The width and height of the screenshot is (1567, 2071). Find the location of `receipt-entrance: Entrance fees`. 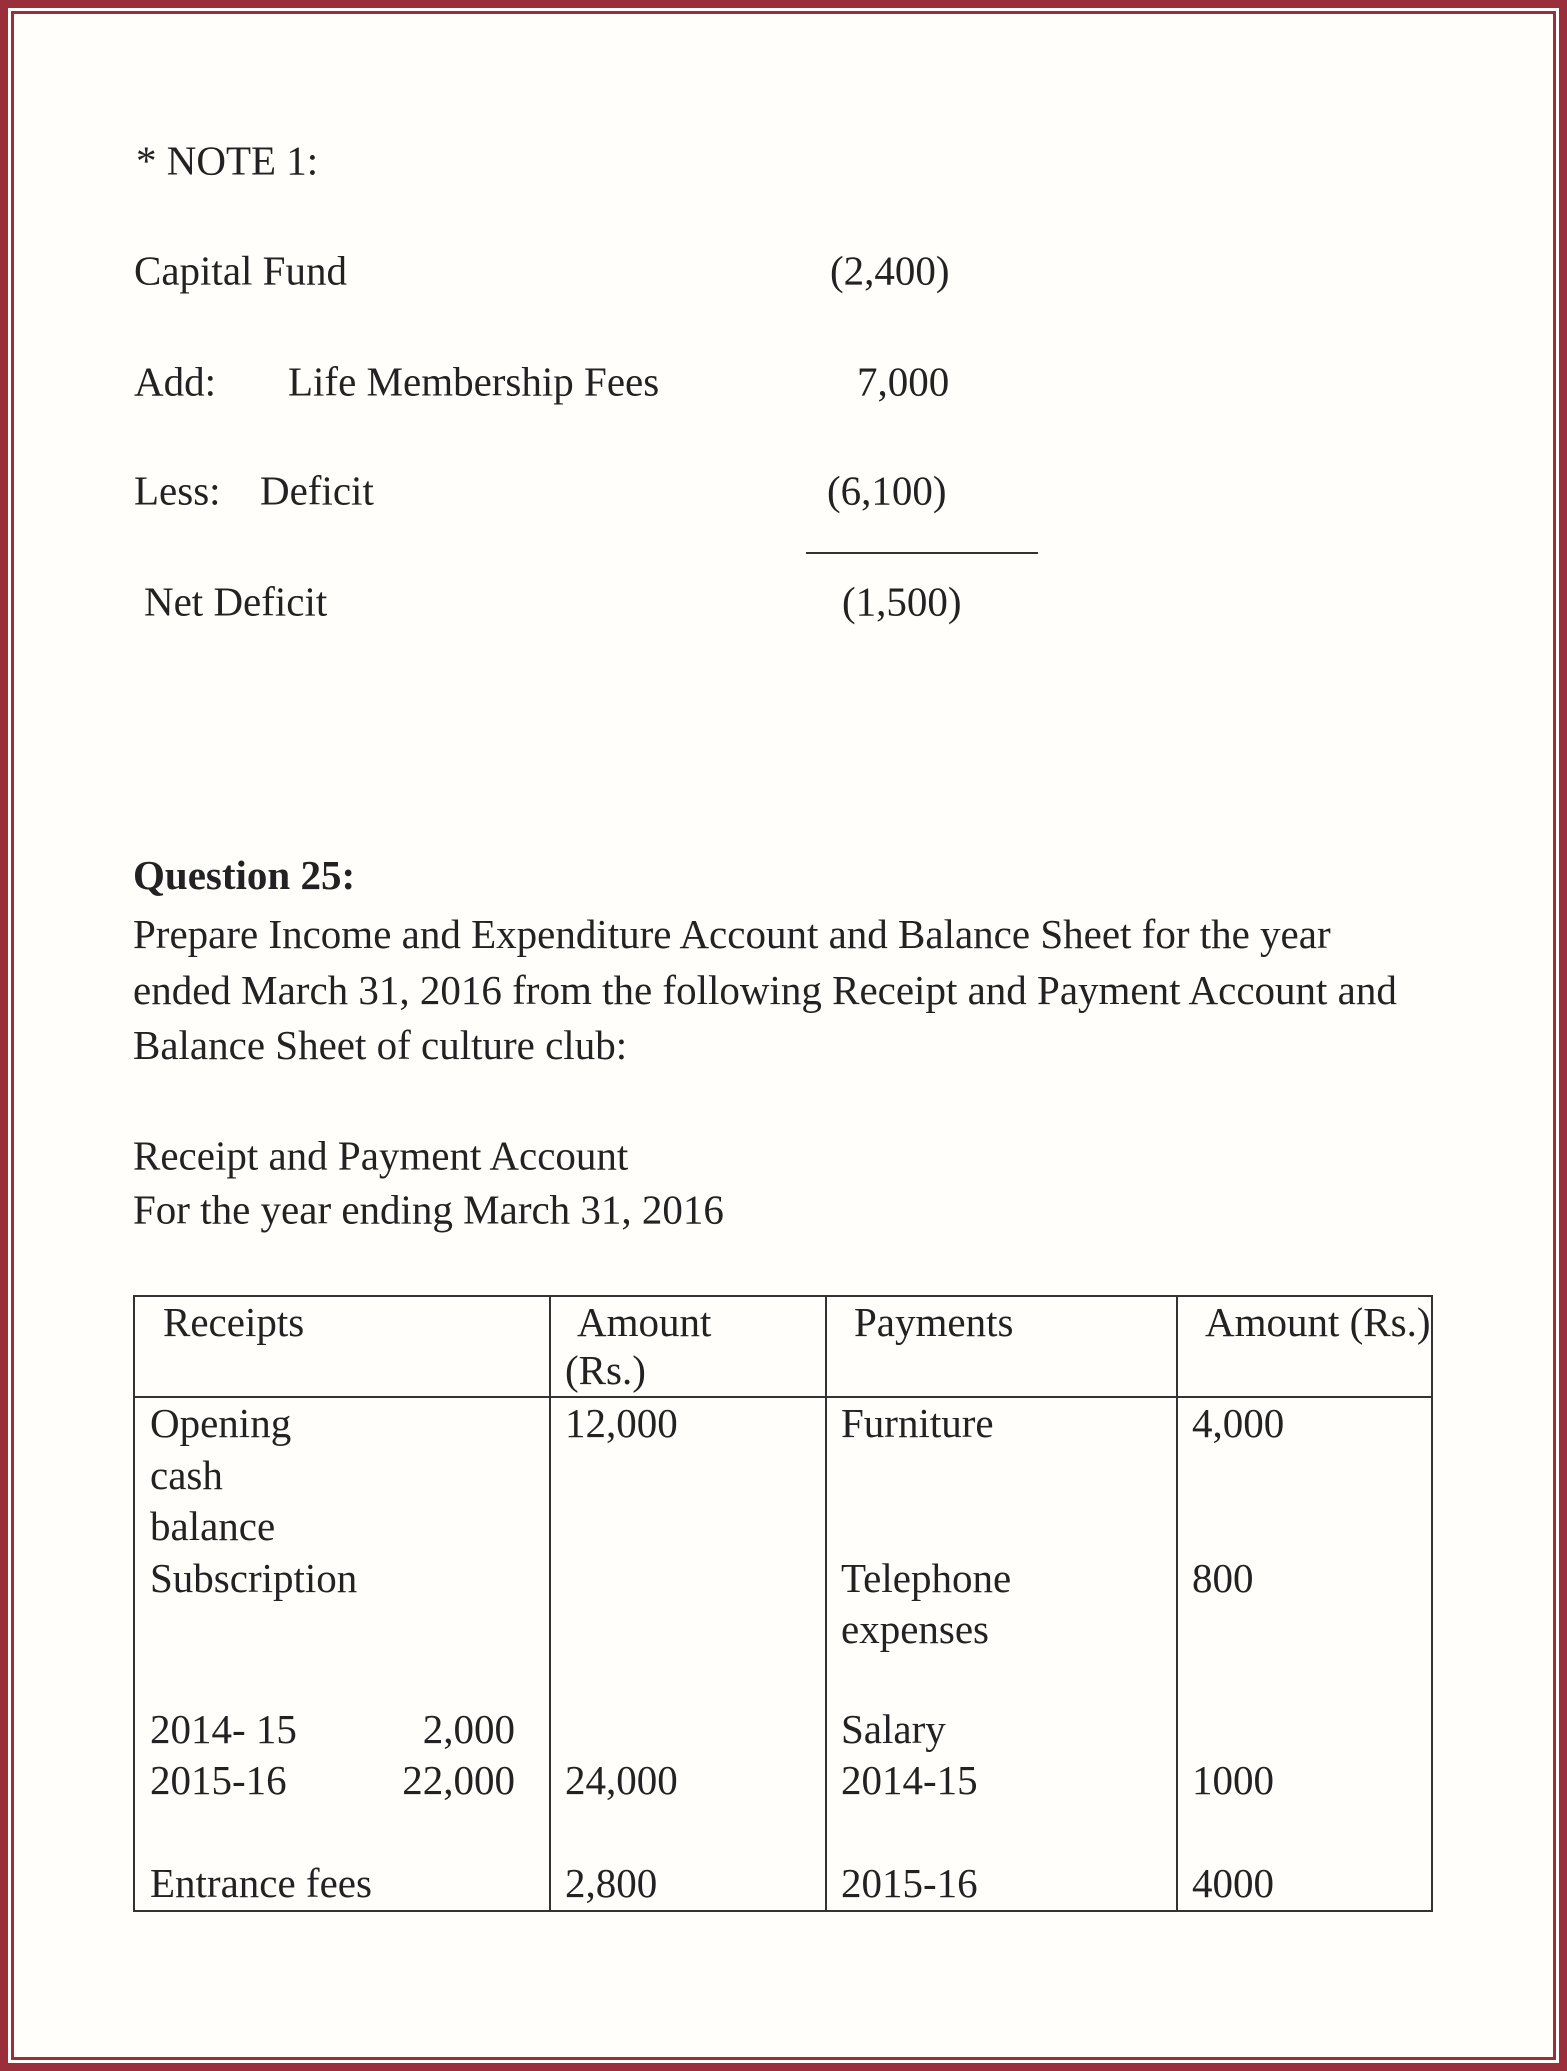

receipt-entrance: Entrance fees is located at coordinates (261, 1883).